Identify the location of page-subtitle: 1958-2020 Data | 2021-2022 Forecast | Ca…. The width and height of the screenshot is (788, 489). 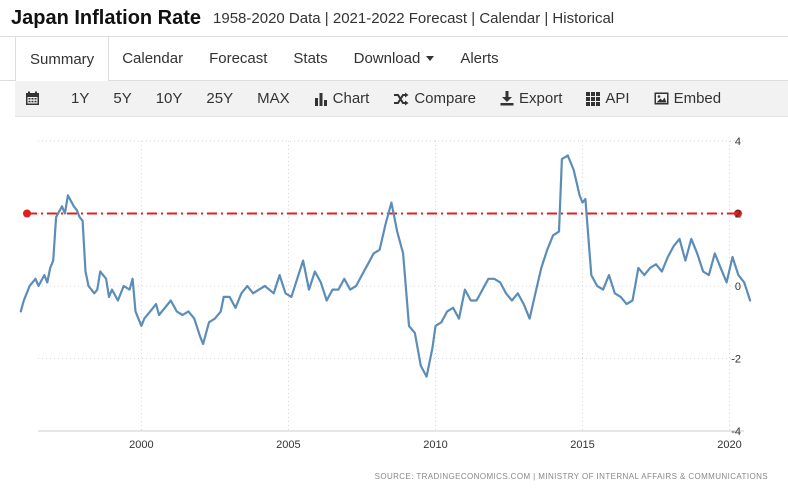
(414, 18).